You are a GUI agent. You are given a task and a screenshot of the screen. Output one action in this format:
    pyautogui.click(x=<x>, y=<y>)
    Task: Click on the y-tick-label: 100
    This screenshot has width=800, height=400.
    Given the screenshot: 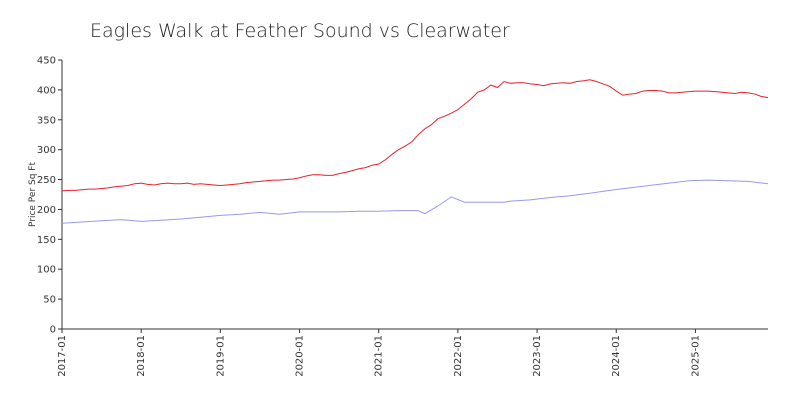 What is the action you would take?
    pyautogui.click(x=46, y=270)
    